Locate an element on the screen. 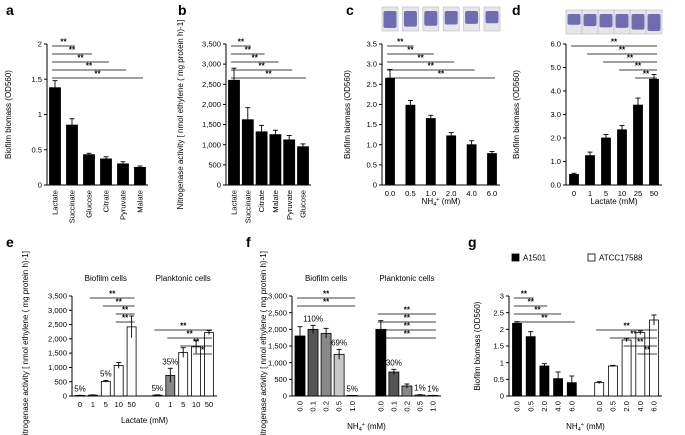 The height and width of the screenshot is (435, 685). panel-e-ytick-label: 3,500 is located at coordinates (57, 296).